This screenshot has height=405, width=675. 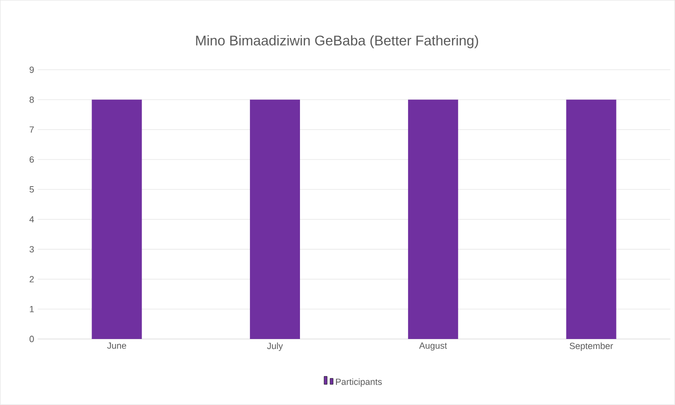 What do you see at coordinates (32, 129) in the screenshot?
I see `y-tick-label: 7` at bounding box center [32, 129].